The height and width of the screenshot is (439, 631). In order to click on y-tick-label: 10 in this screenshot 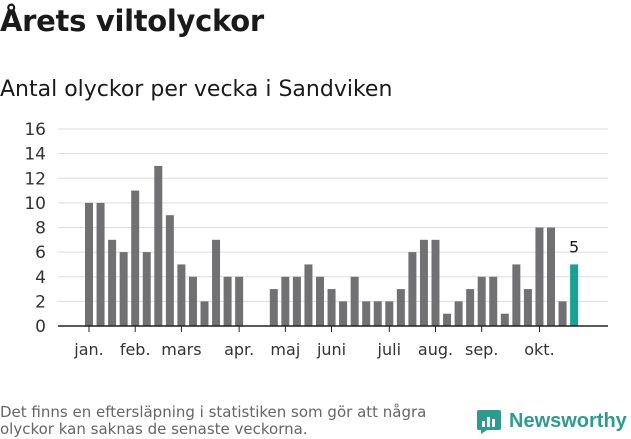, I will do `click(35, 204)`.